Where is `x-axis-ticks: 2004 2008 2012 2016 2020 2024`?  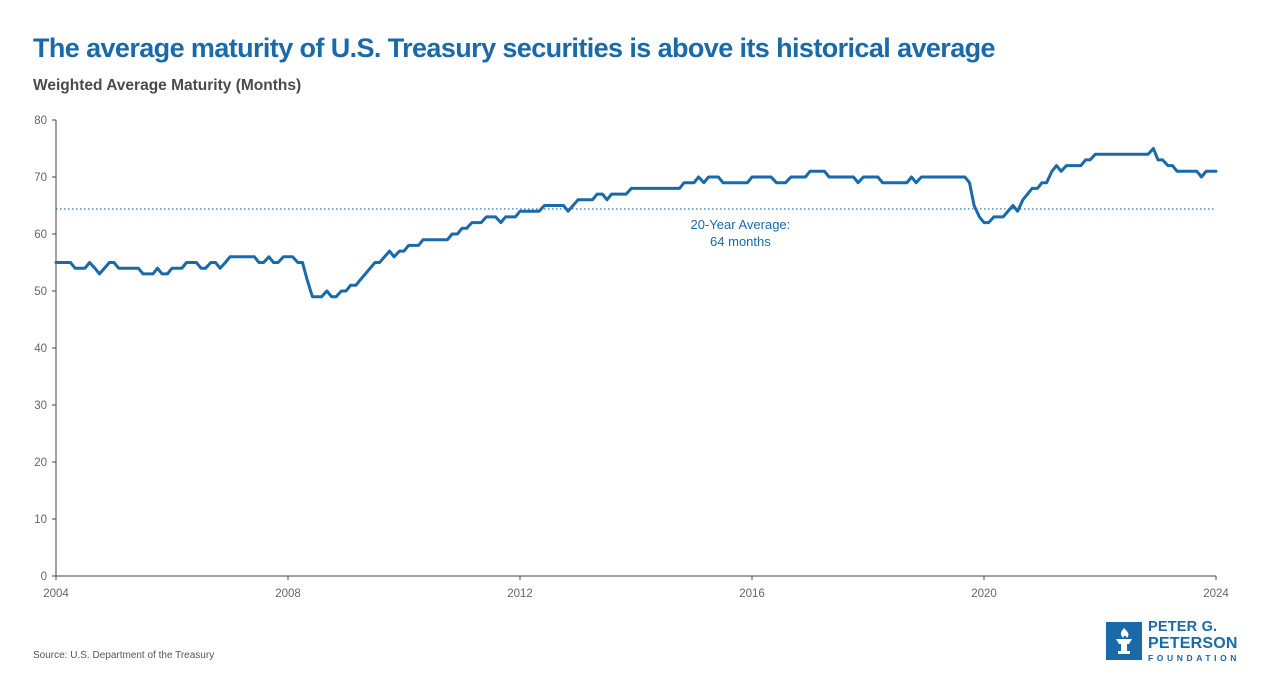 x-axis-ticks: 2004 2008 2012 2016 2020 2024 is located at coordinates (636, 588).